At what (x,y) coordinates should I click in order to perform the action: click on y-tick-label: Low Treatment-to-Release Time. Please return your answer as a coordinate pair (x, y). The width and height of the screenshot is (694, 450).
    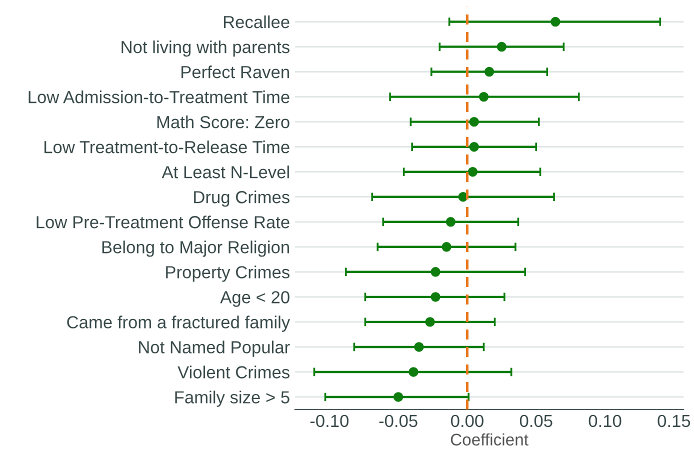
    Looking at the image, I should click on (167, 147).